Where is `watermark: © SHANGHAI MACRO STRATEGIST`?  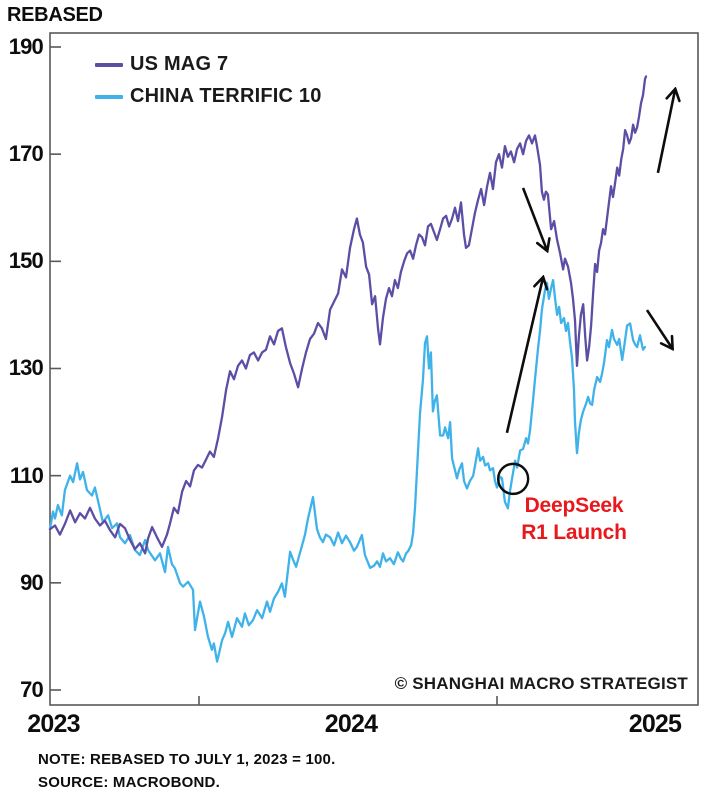 watermark: © SHANGHAI MACRO STRATEGIST is located at coordinates (541, 683).